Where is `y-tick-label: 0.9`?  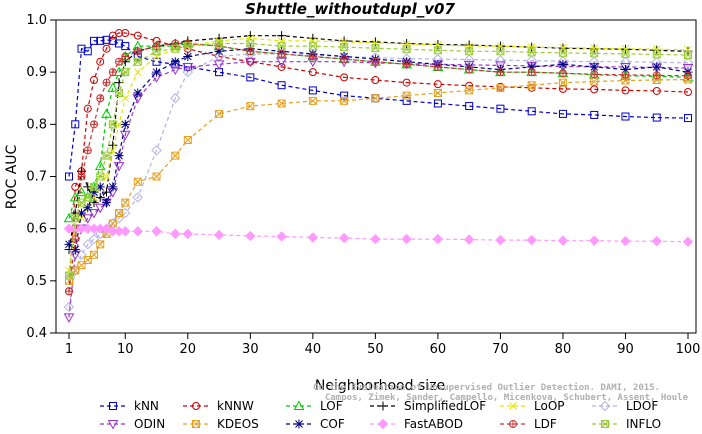
y-tick-label: 0.9 is located at coordinates (36, 72).